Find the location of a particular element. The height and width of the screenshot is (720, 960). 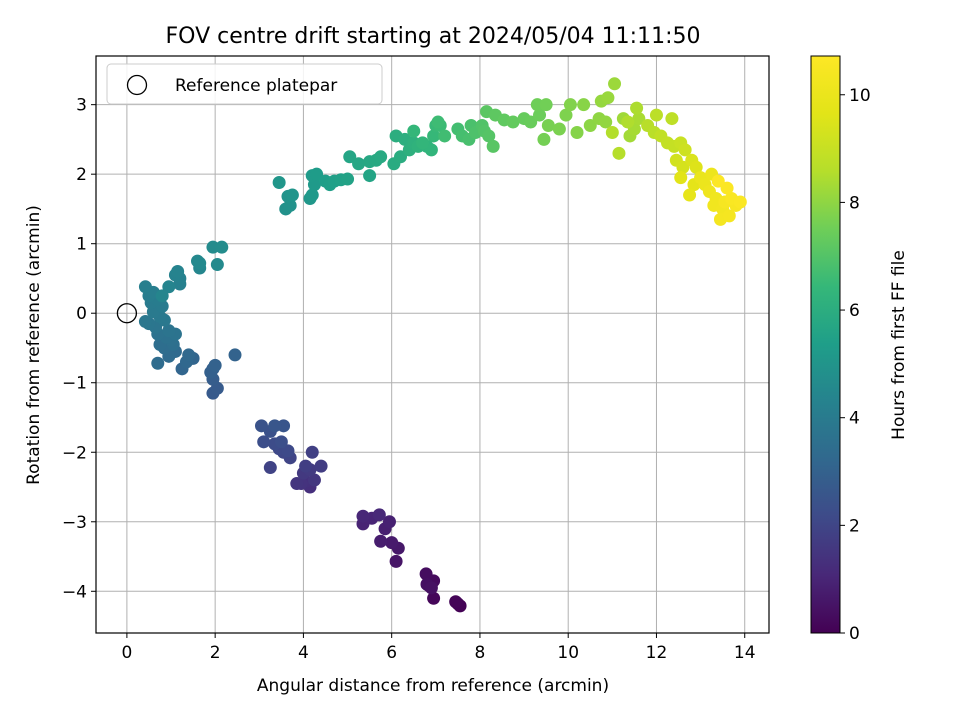

colorbar-tick-label: 4 is located at coordinates (854, 419).